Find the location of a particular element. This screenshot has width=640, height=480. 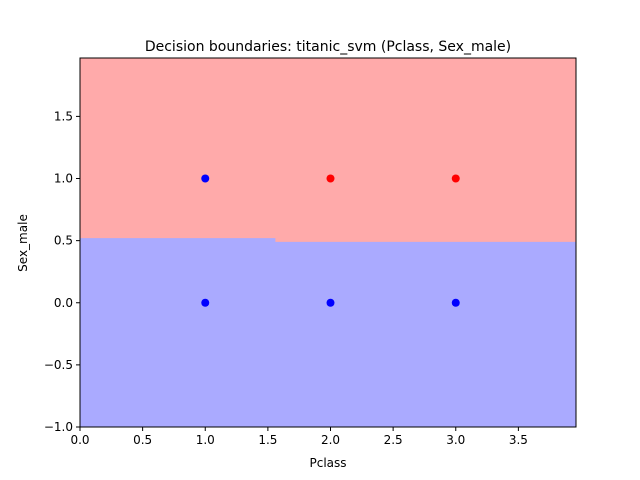

x-tick-label: 3.5 is located at coordinates (518, 440).